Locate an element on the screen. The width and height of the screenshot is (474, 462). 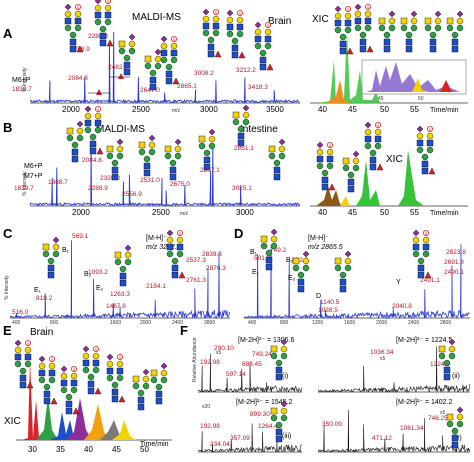
f-iv-frag-0: 350.09 is located at coordinates (332, 424).